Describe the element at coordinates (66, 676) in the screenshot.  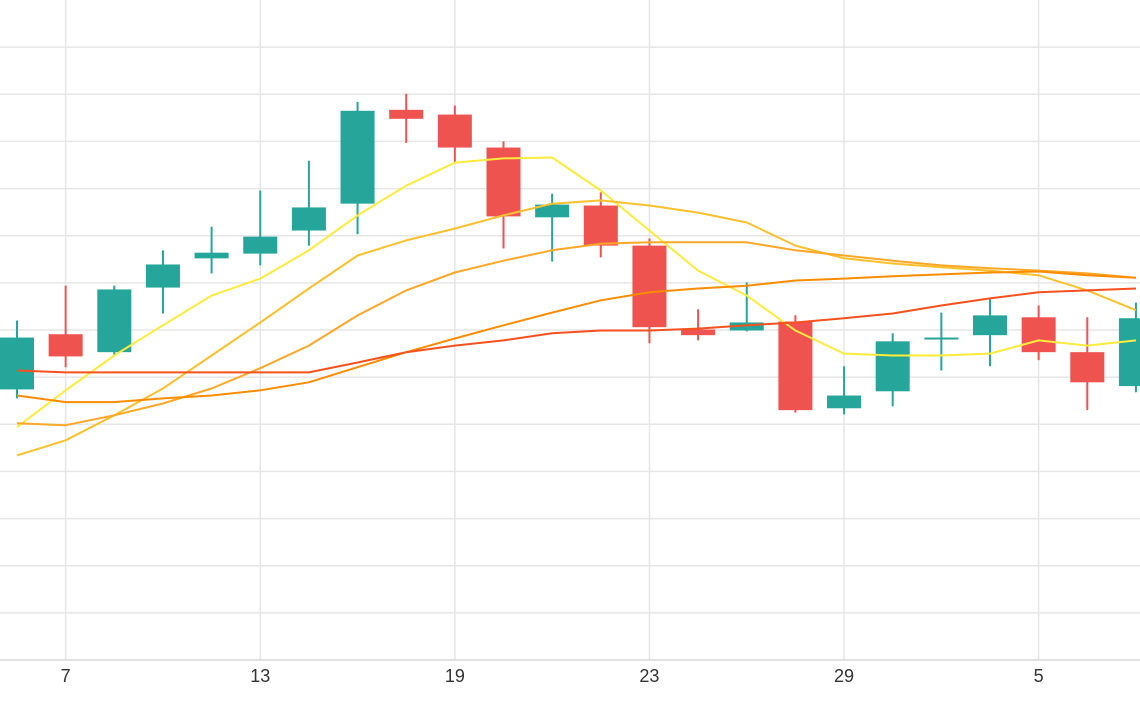
I see `x-tick-label: 7` at that location.